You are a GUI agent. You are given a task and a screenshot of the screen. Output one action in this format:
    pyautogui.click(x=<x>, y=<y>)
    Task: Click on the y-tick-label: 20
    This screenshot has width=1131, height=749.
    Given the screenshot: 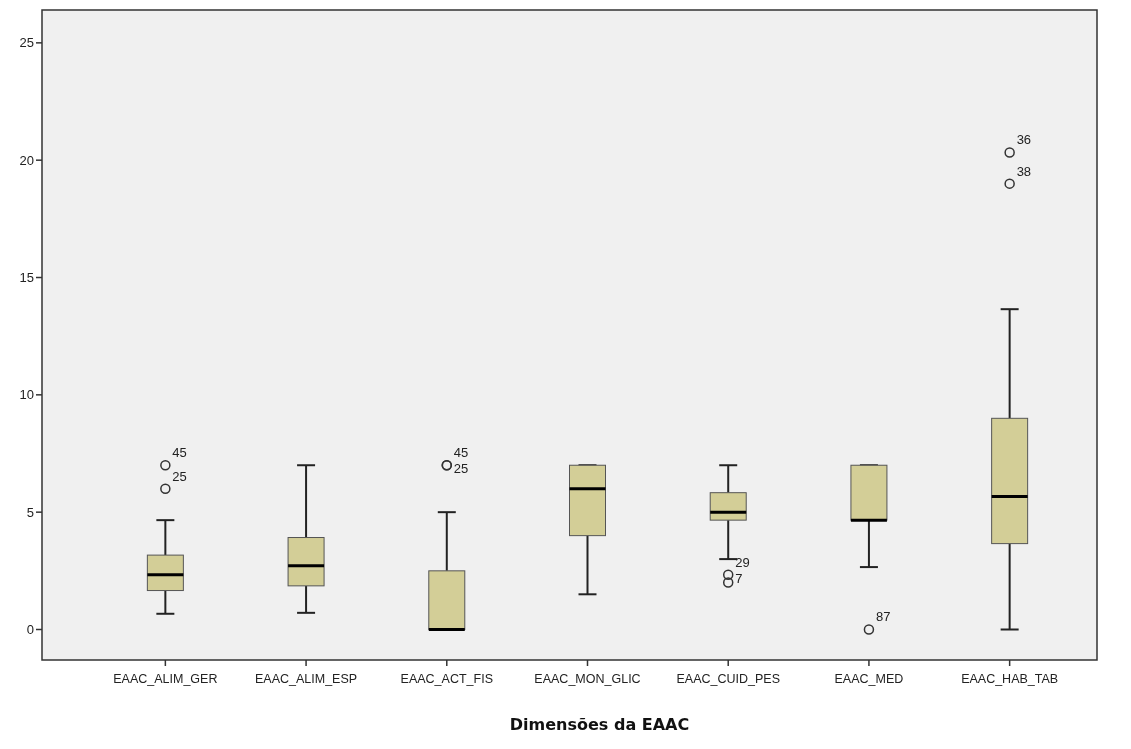 What is the action you would take?
    pyautogui.click(x=26, y=160)
    